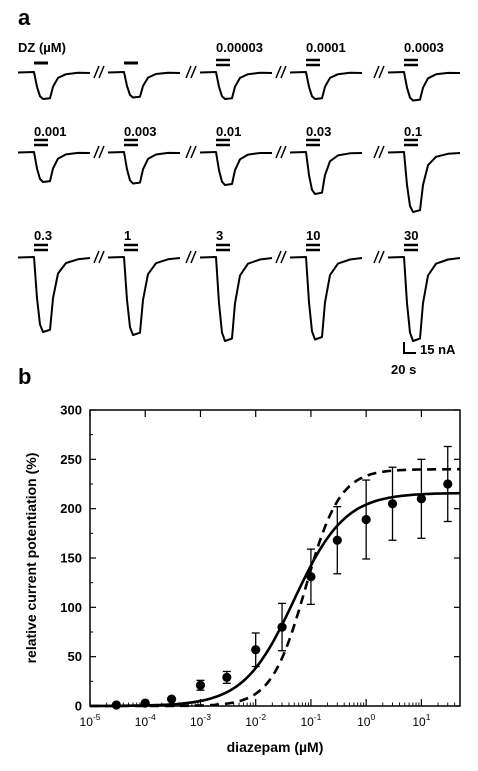 The width and height of the screenshot is (478, 771). Describe the element at coordinates (228, 131) in the screenshot. I see `concentration-label: 0.01` at that location.